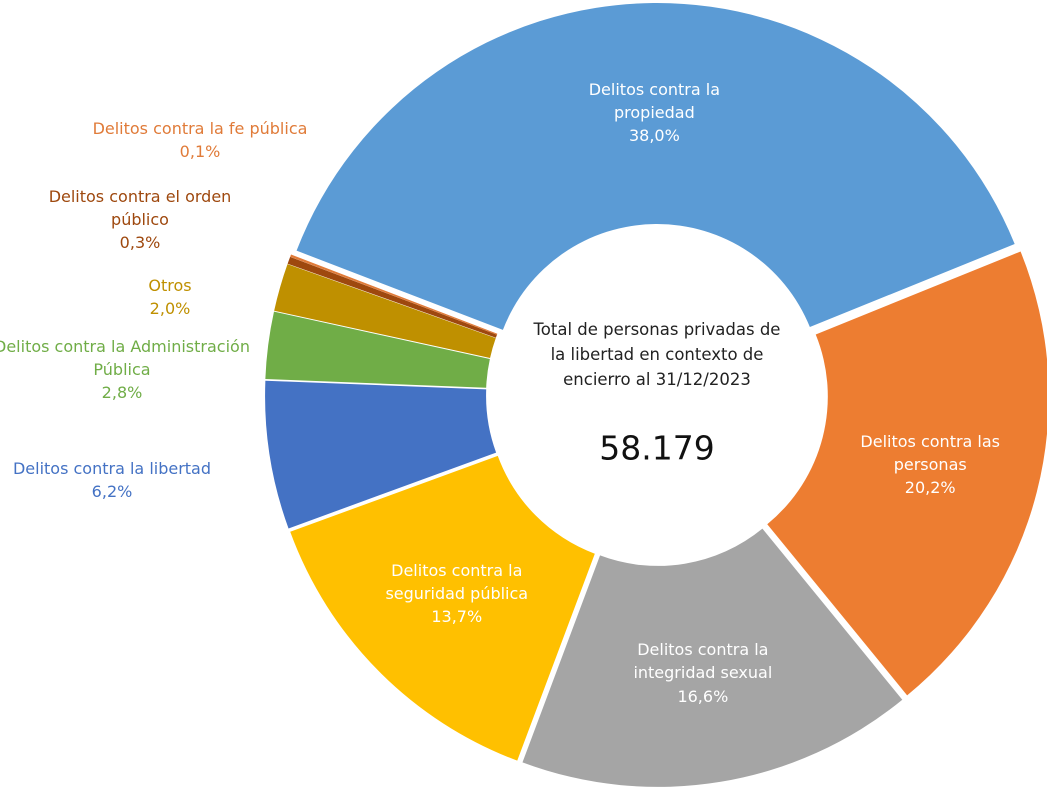  I want to click on category-label: Delitos contra el orden público, so click(140, 208).